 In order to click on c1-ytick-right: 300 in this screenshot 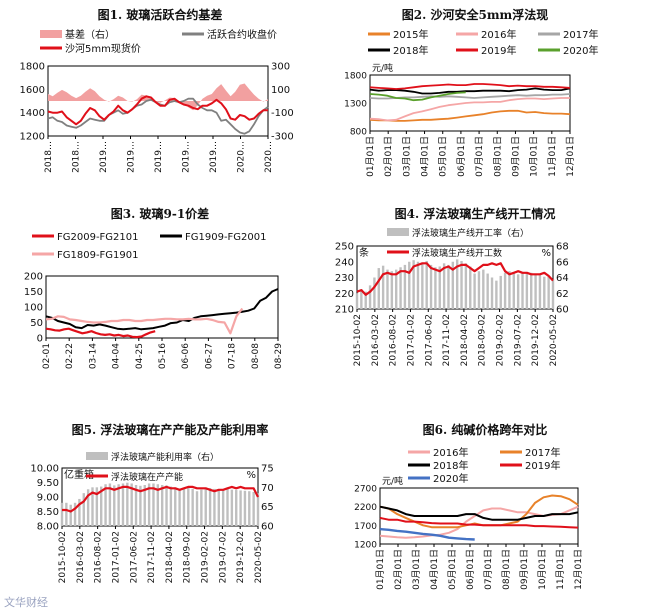, I will do `click(280, 67)`.